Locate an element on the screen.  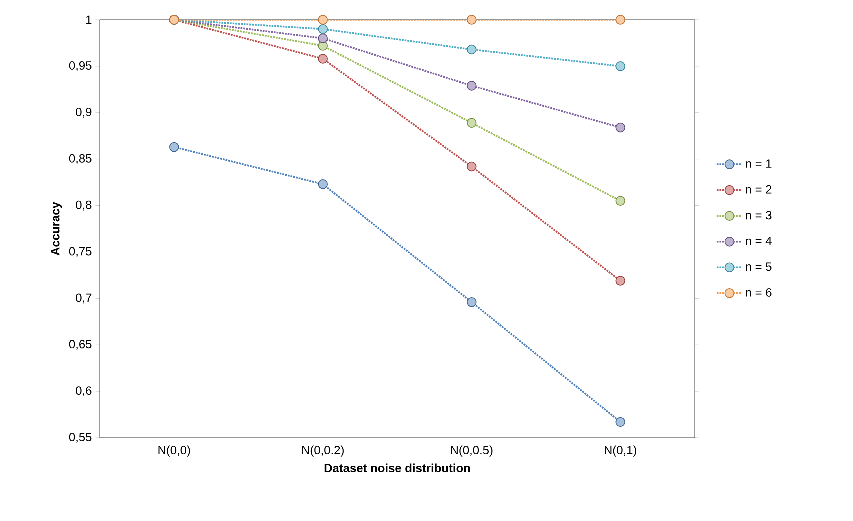
y-axis-title: Accuracy is located at coordinates (56, 229).